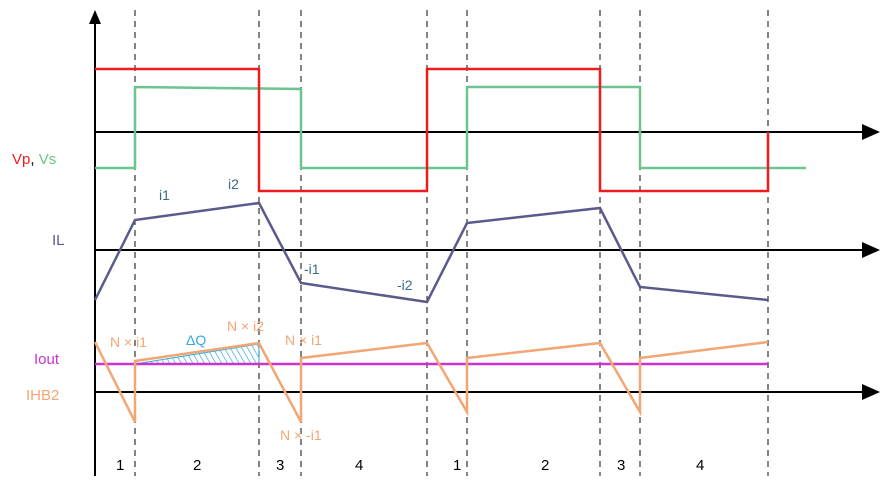 This screenshot has height=480, width=881. Describe the element at coordinates (621, 465) in the screenshot. I see `interval-label-7: 3` at that location.